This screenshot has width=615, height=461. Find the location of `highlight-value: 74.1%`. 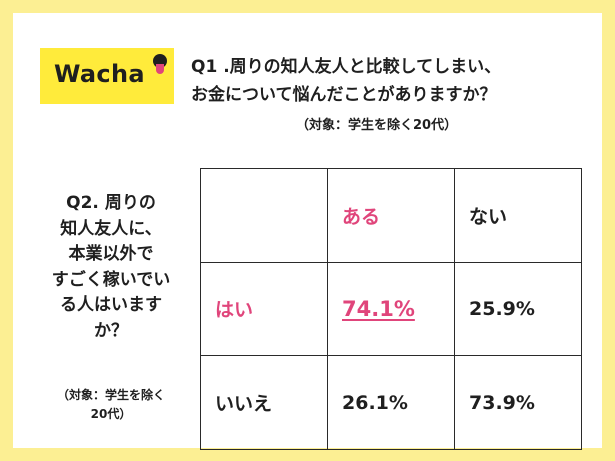

highlight-value: 74.1% is located at coordinates (378, 308).